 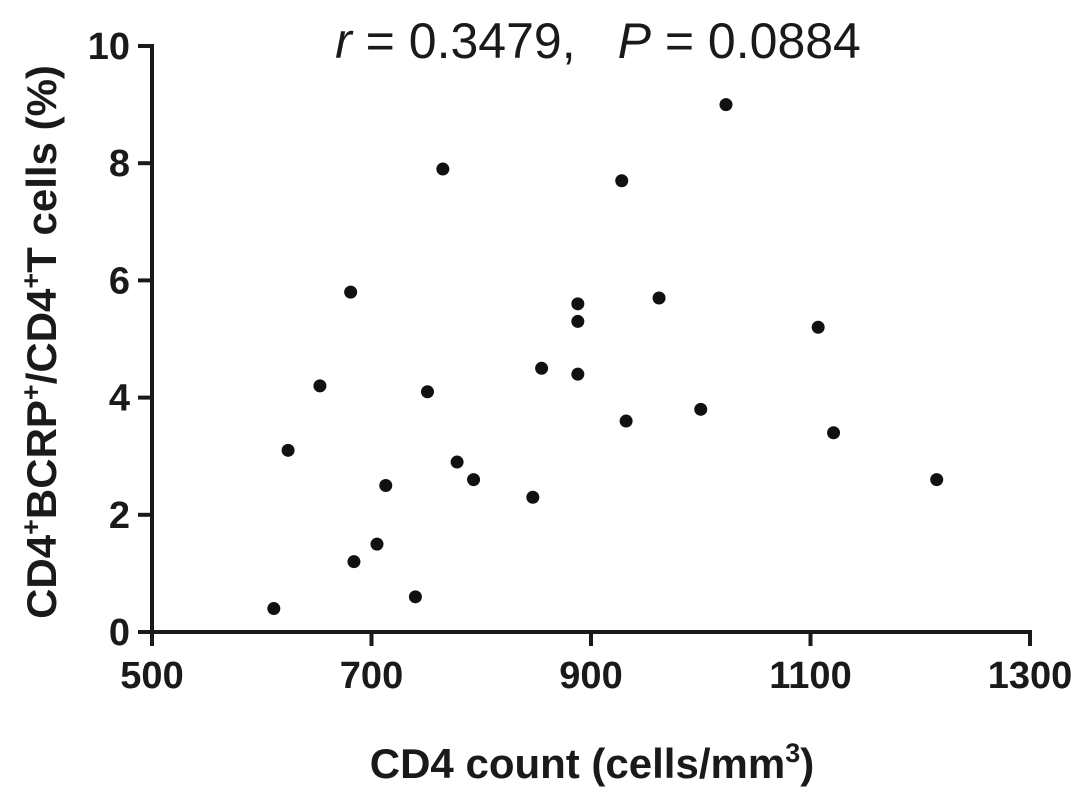 What do you see at coordinates (590, 676) in the screenshot?
I see `x-tick-label: 900` at bounding box center [590, 676].